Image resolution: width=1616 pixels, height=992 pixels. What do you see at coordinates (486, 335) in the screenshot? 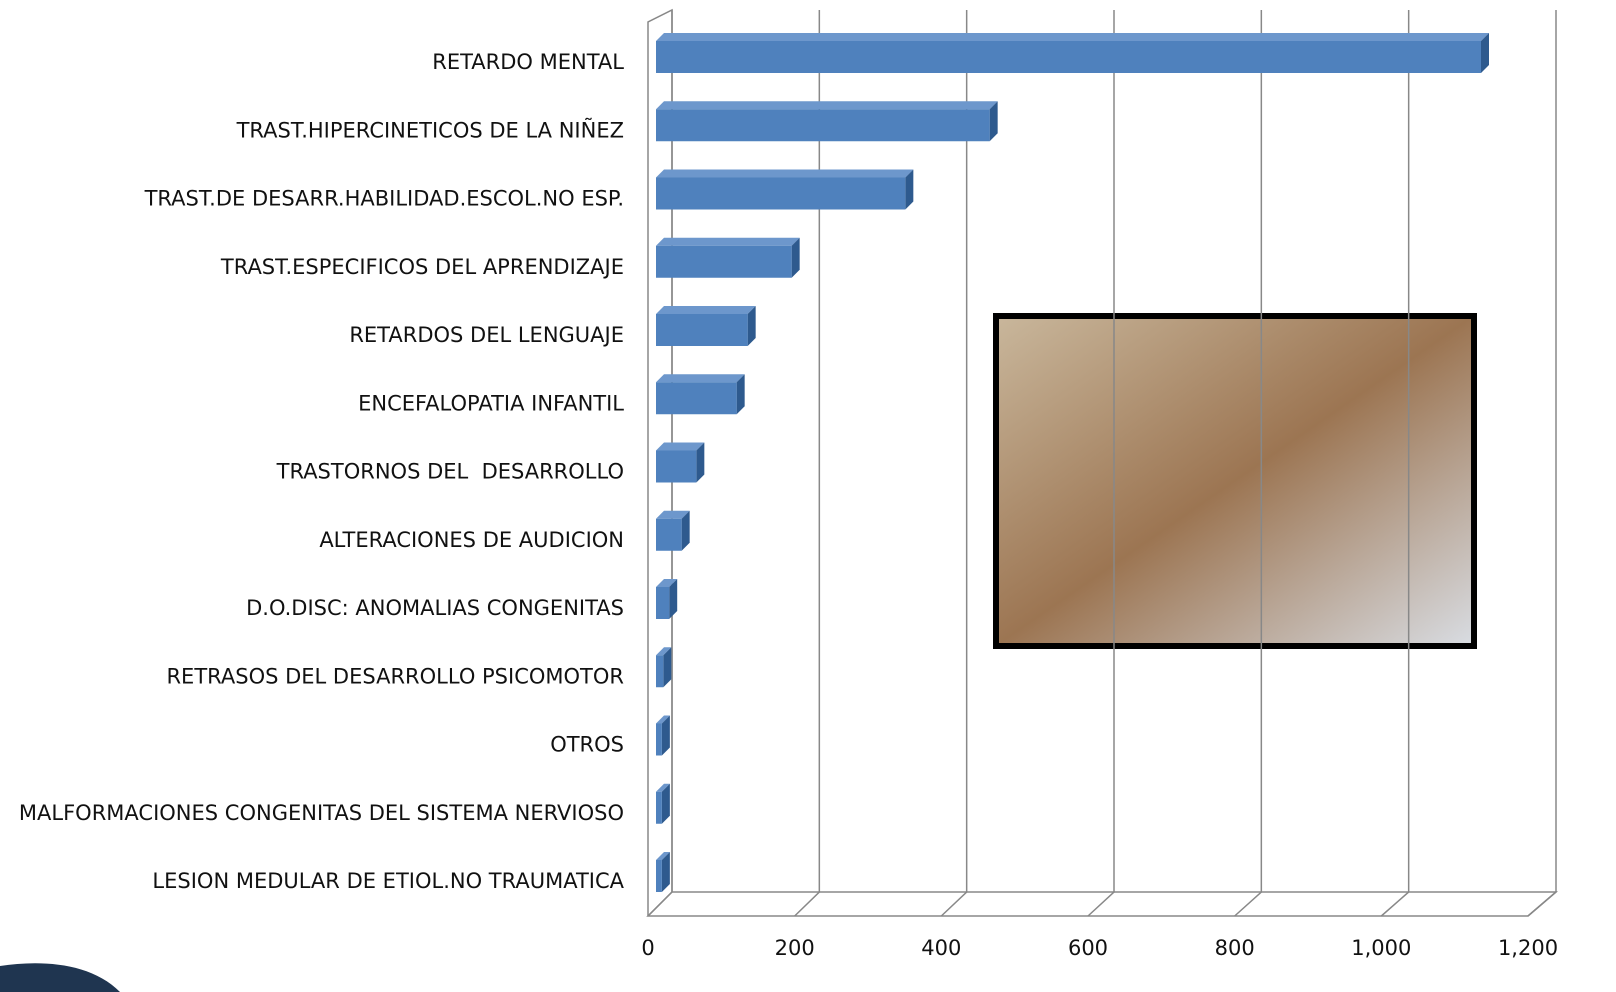
I see `category-label: RETARDOS DEL LENGUAJE` at bounding box center [486, 335].